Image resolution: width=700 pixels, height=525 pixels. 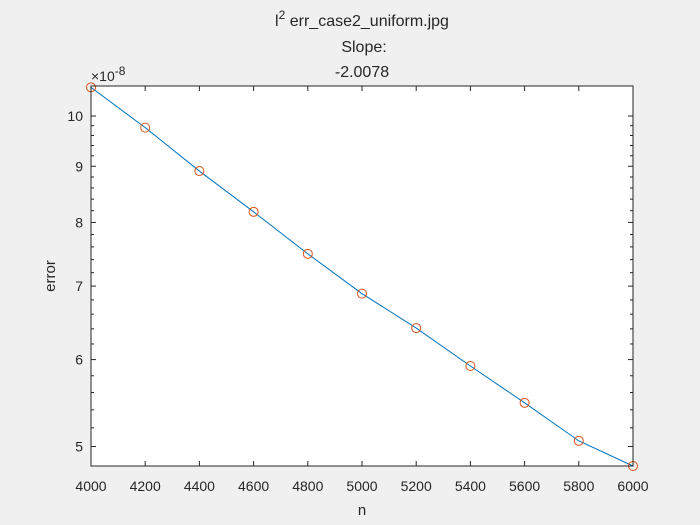 What do you see at coordinates (79, 166) in the screenshot?
I see `y-tick-label: 9` at bounding box center [79, 166].